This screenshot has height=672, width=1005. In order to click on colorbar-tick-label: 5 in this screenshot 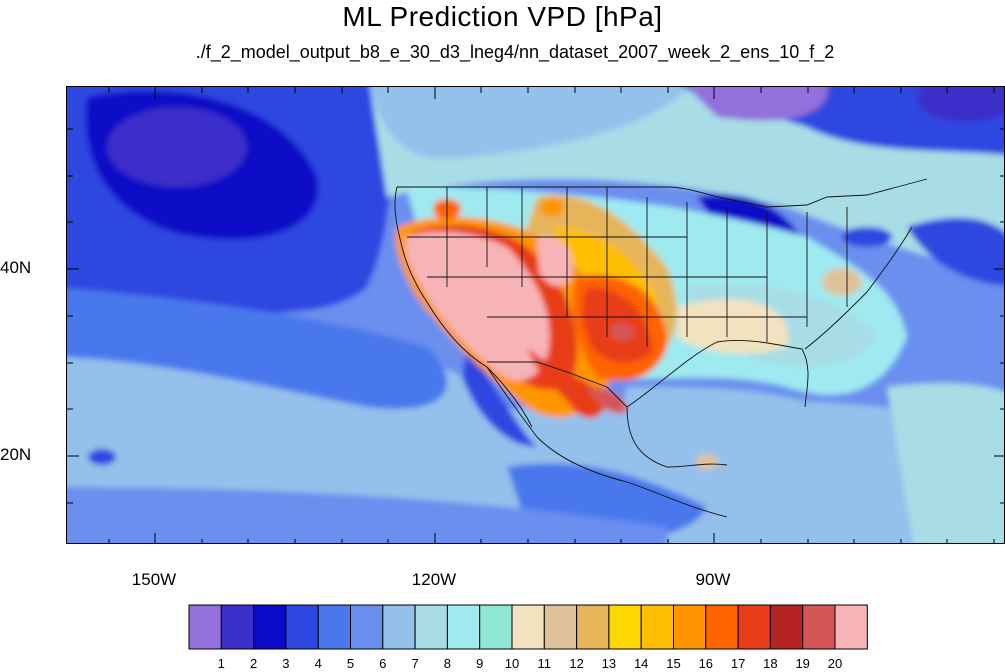, I will do `click(350, 663)`.